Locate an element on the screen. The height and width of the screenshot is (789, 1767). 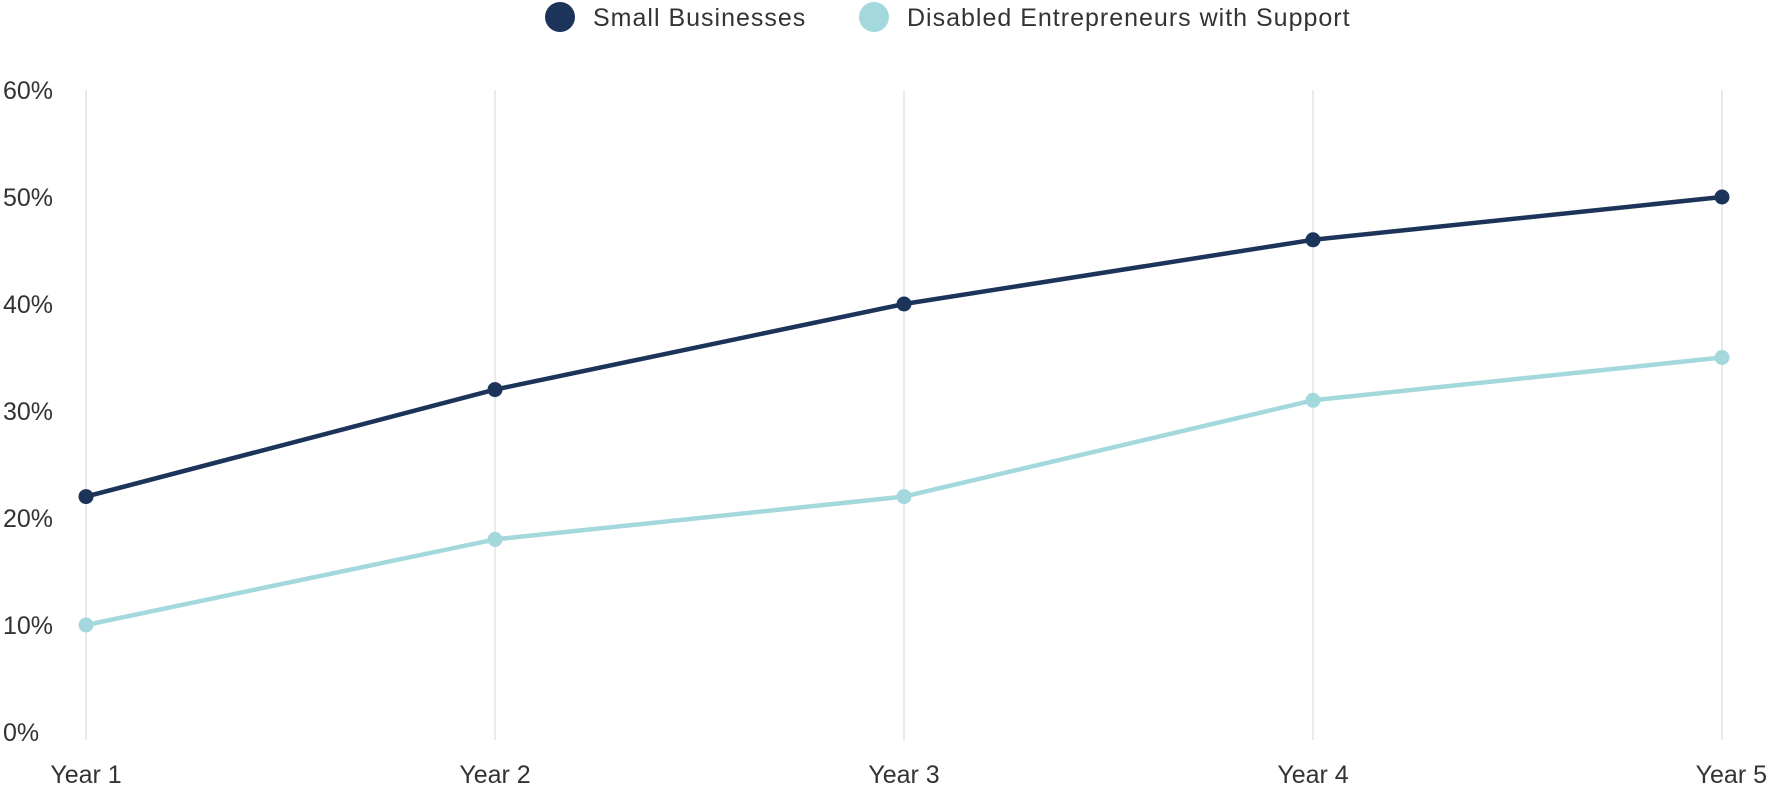
y-tick-label: 60% is located at coordinates (28, 91).